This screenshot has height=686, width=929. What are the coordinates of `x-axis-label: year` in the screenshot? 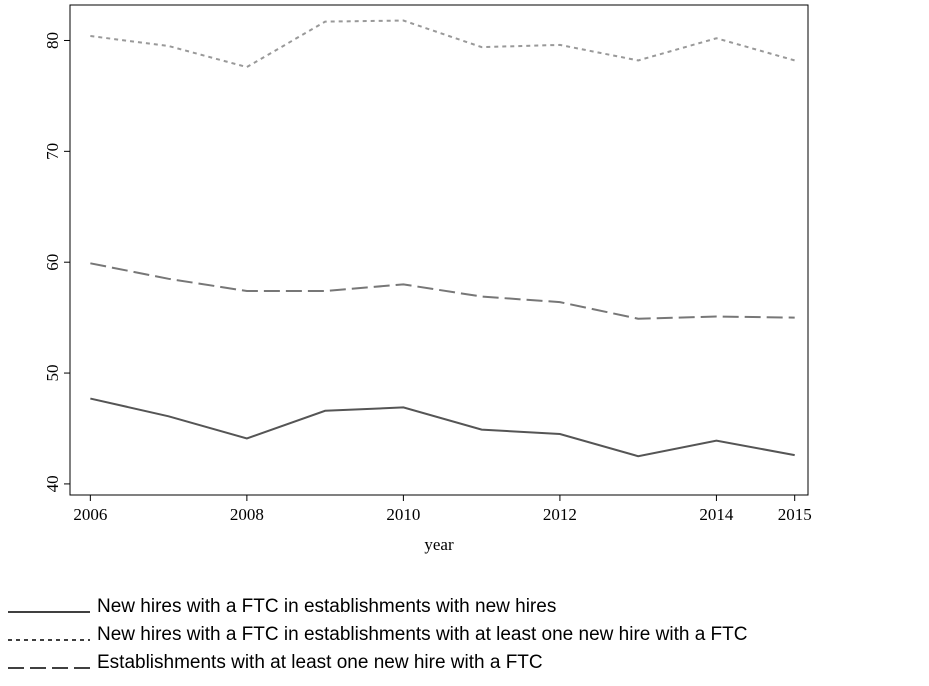 It's located at (439, 544).